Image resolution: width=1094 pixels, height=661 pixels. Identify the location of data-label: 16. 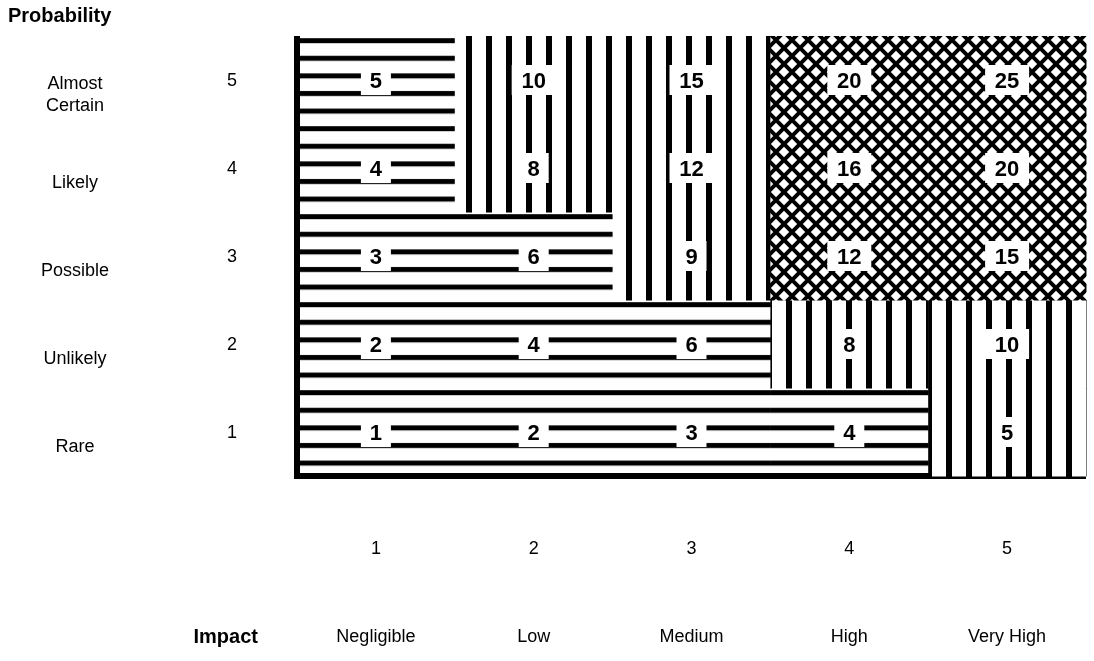
(849, 168).